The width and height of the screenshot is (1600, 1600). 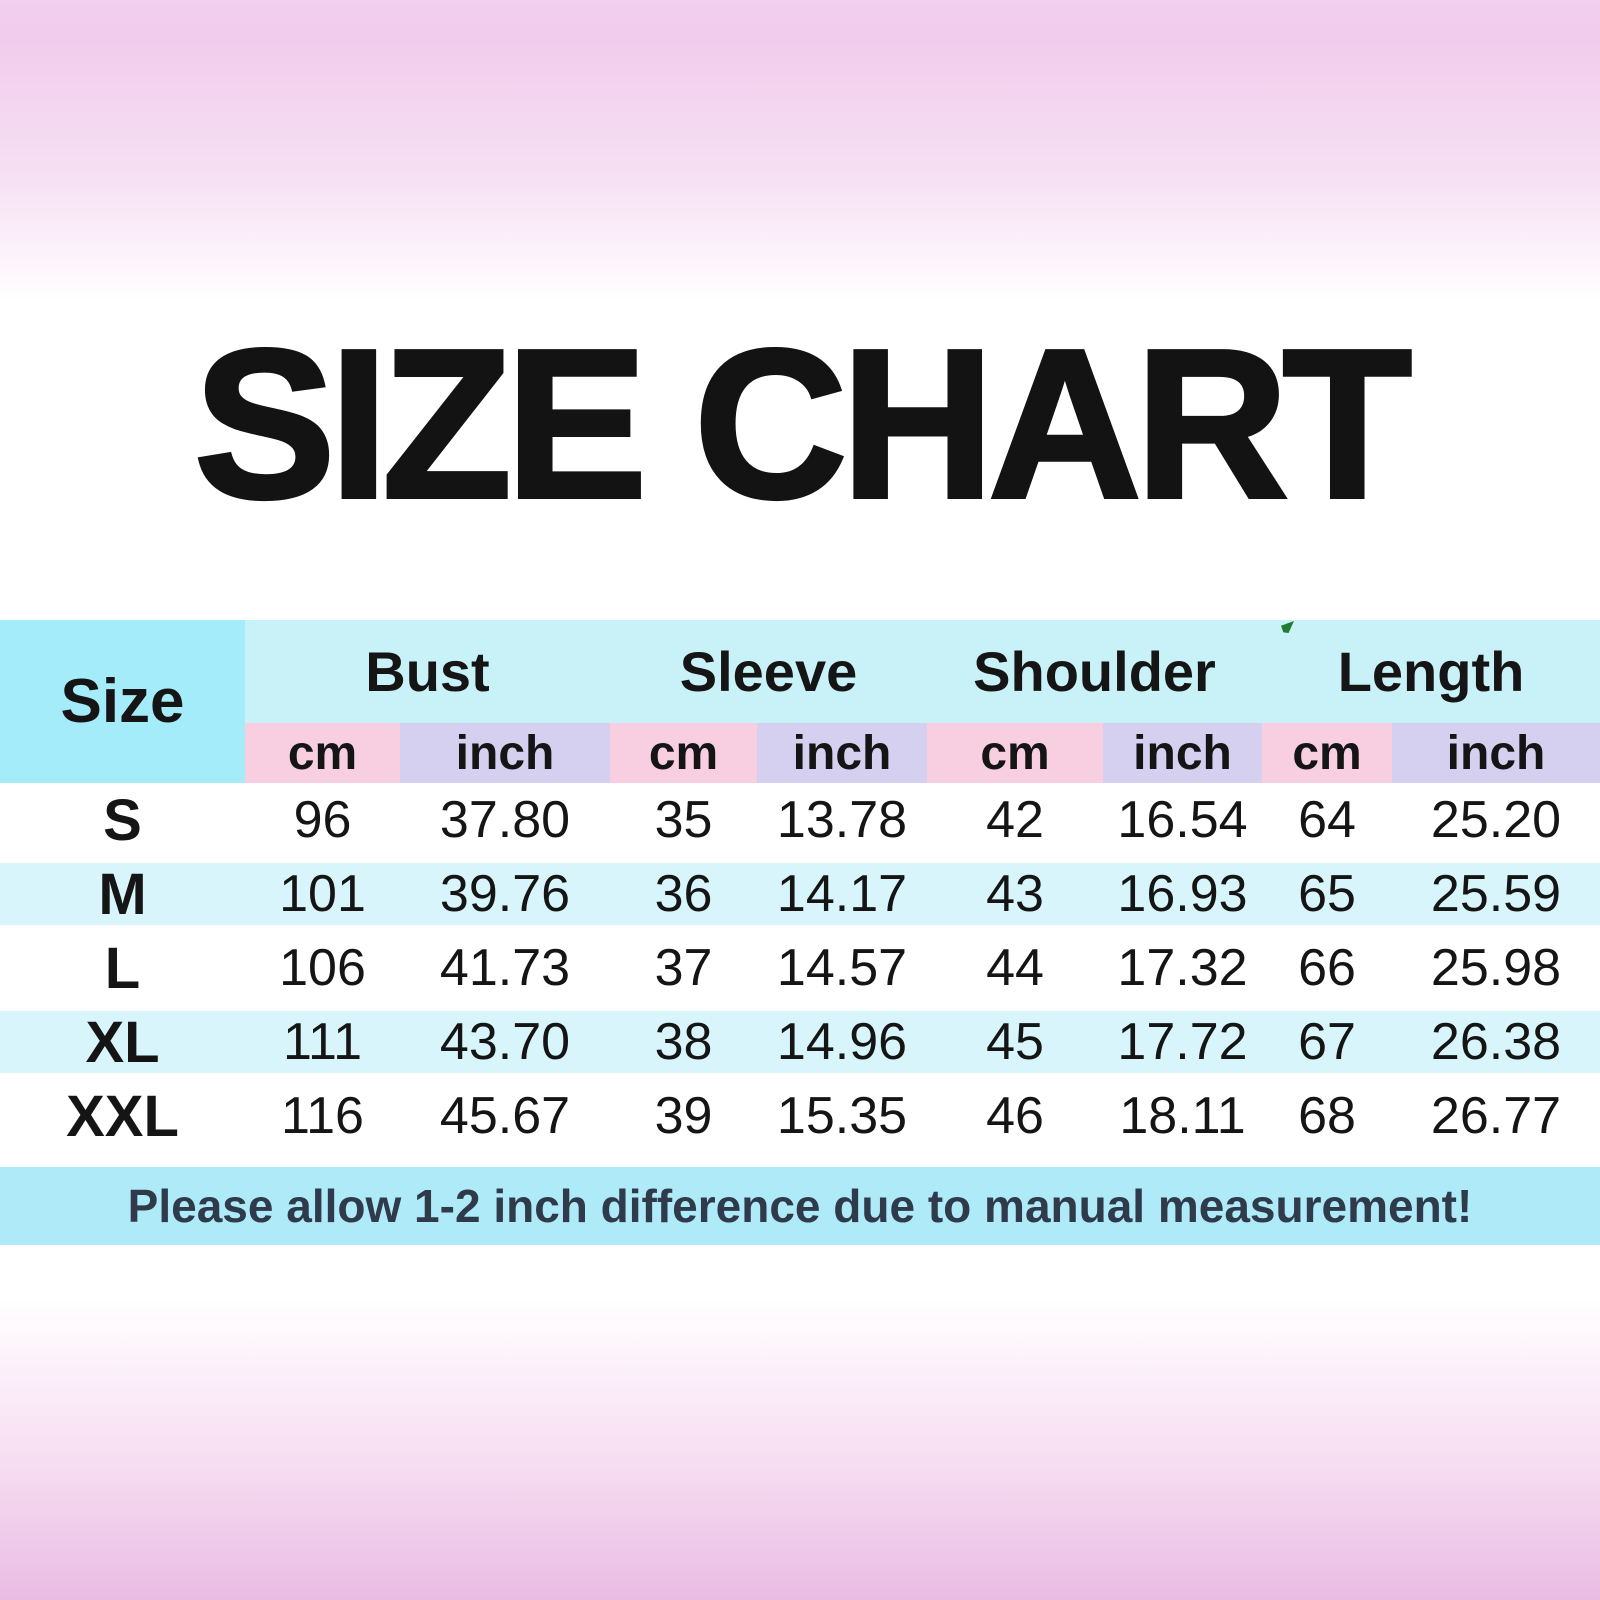 I want to click on value-cell: 41.73, so click(x=505, y=968).